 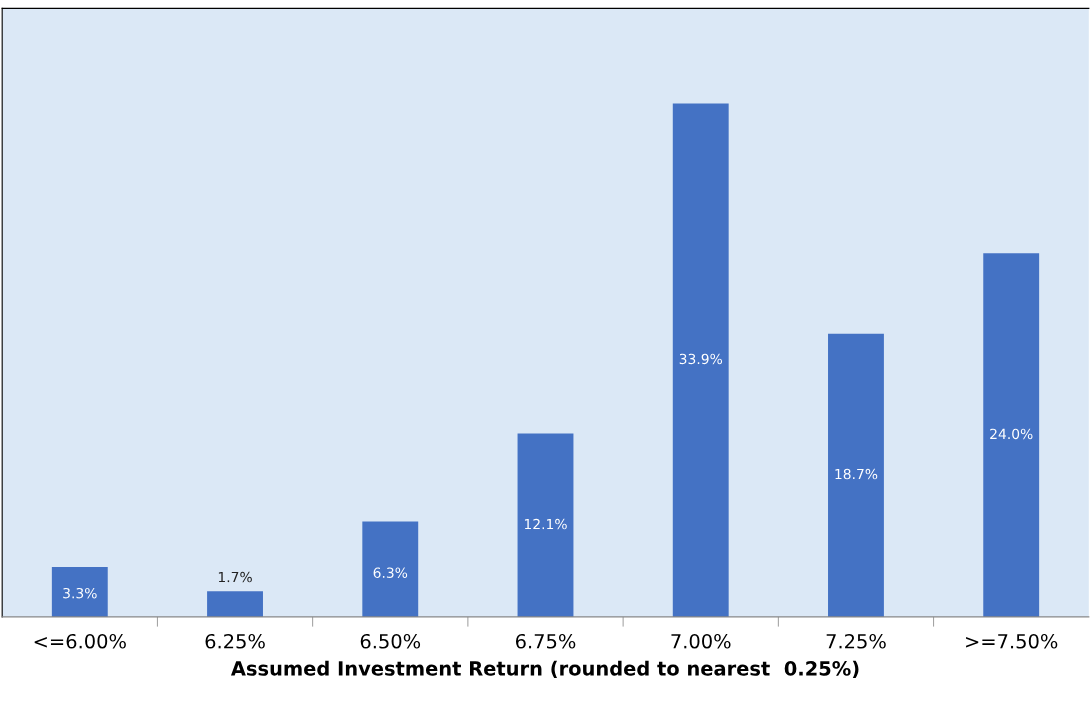 I want to click on x-tick-label: <=6.00%, so click(x=80, y=641).